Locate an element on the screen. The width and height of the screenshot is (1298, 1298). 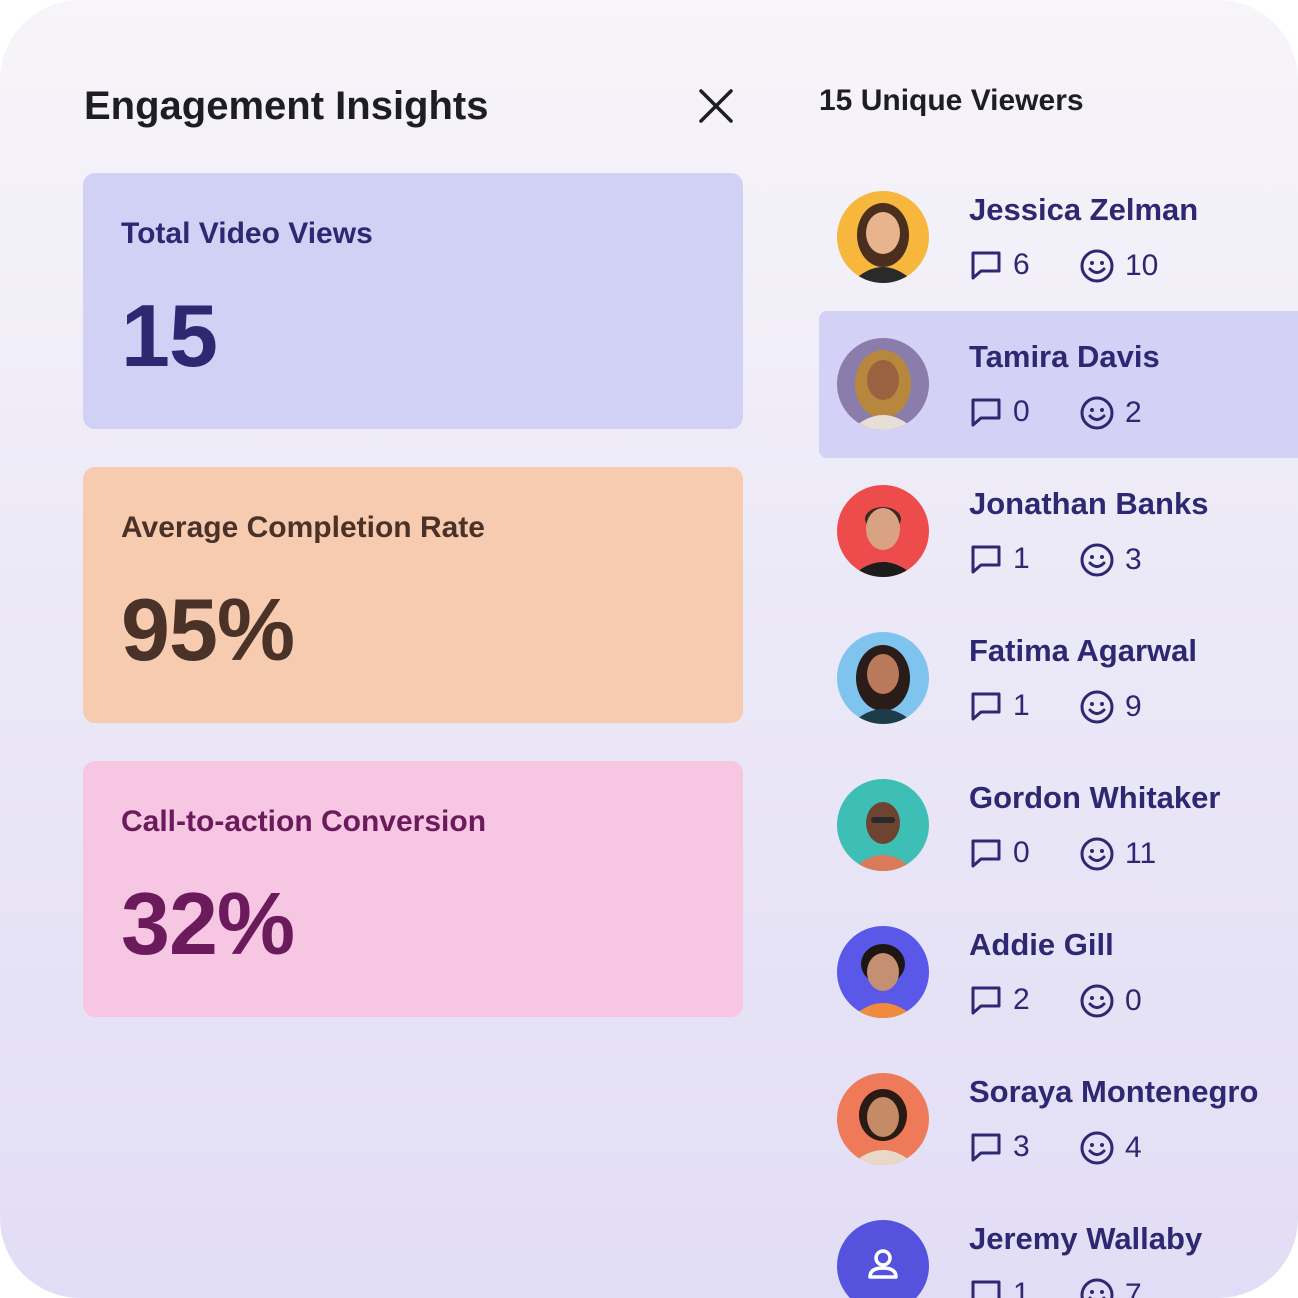
reaction-count-value: 3 is located at coordinates (1133, 559).